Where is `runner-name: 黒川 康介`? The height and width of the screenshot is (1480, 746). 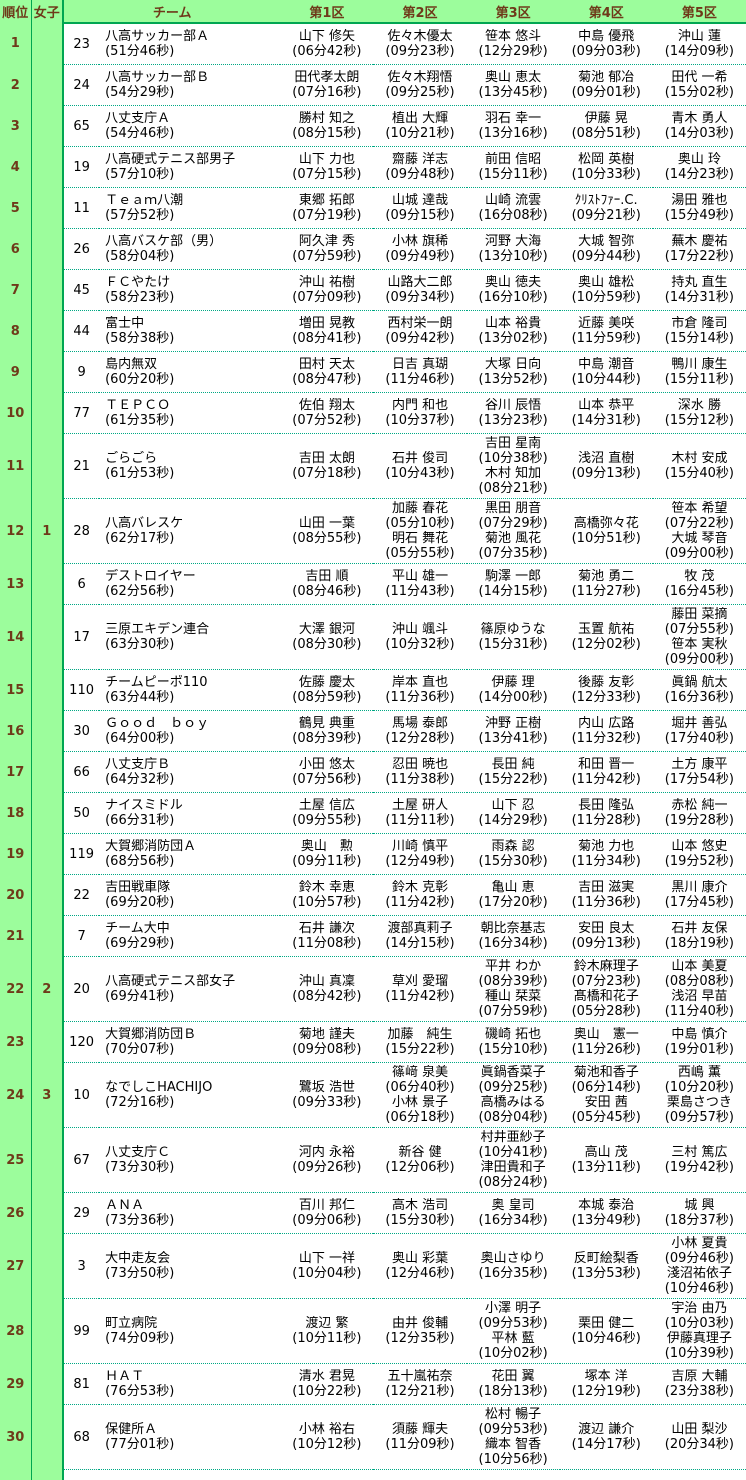
runner-name: 黒川 康介 is located at coordinates (699, 887).